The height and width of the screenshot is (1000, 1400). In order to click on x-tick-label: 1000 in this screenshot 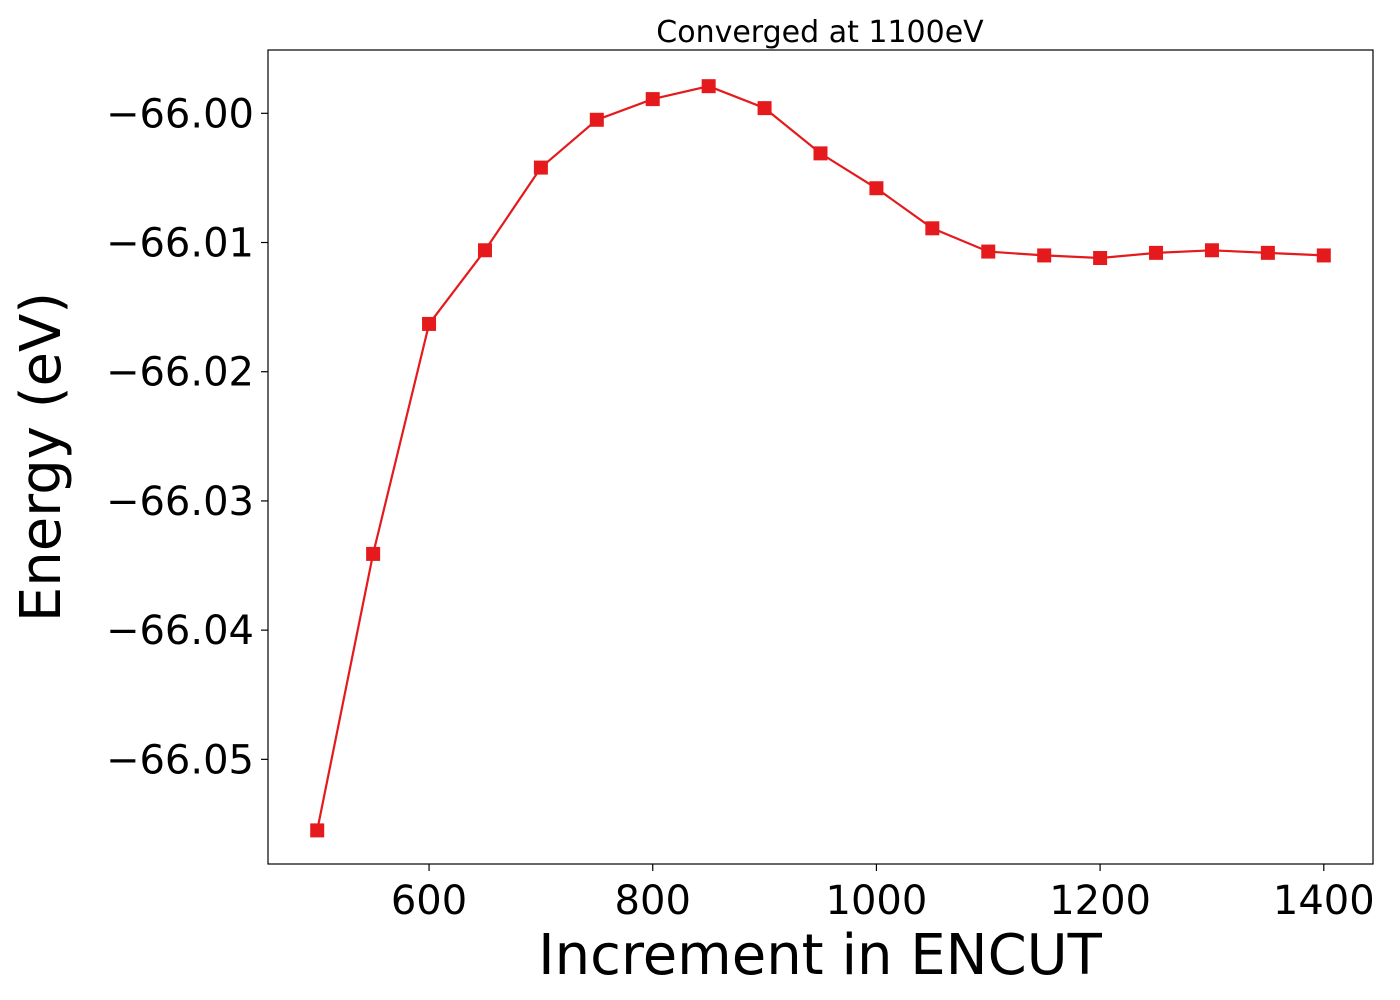, I will do `click(877, 901)`.